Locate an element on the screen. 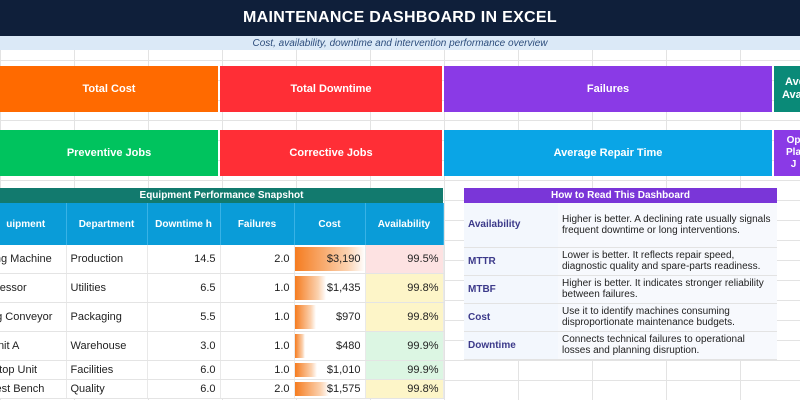 The height and width of the screenshot is (400, 800). header-department: Department is located at coordinates (107, 224).